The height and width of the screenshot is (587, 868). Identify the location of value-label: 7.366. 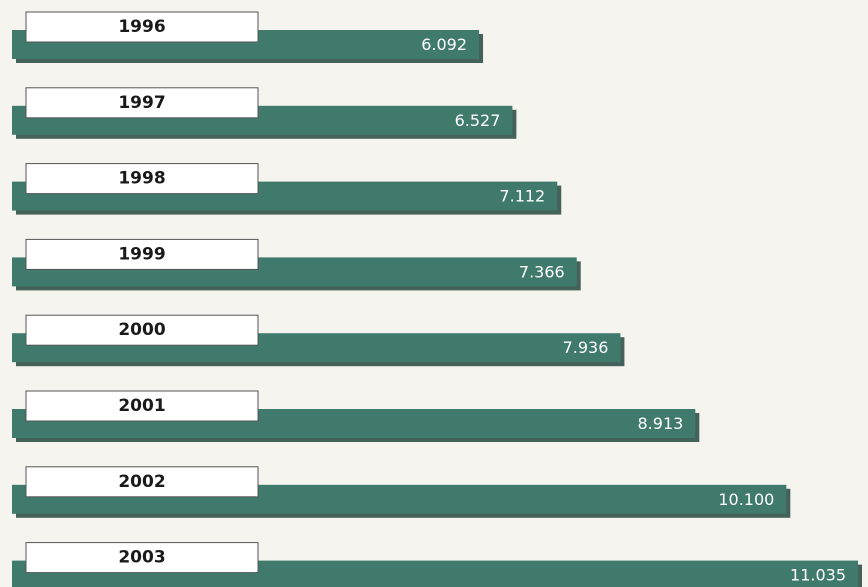
(542, 271).